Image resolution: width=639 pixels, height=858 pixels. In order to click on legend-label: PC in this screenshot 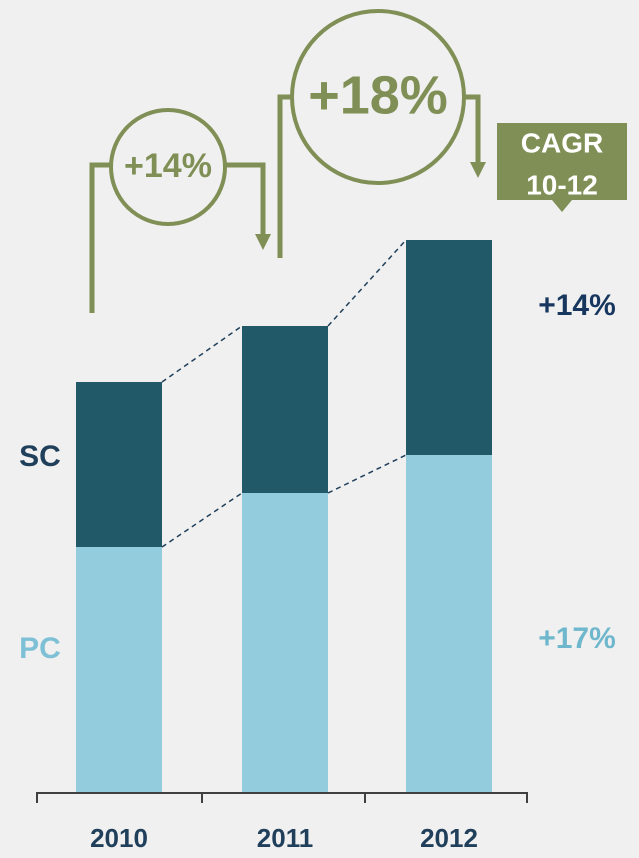, I will do `click(40, 648)`.